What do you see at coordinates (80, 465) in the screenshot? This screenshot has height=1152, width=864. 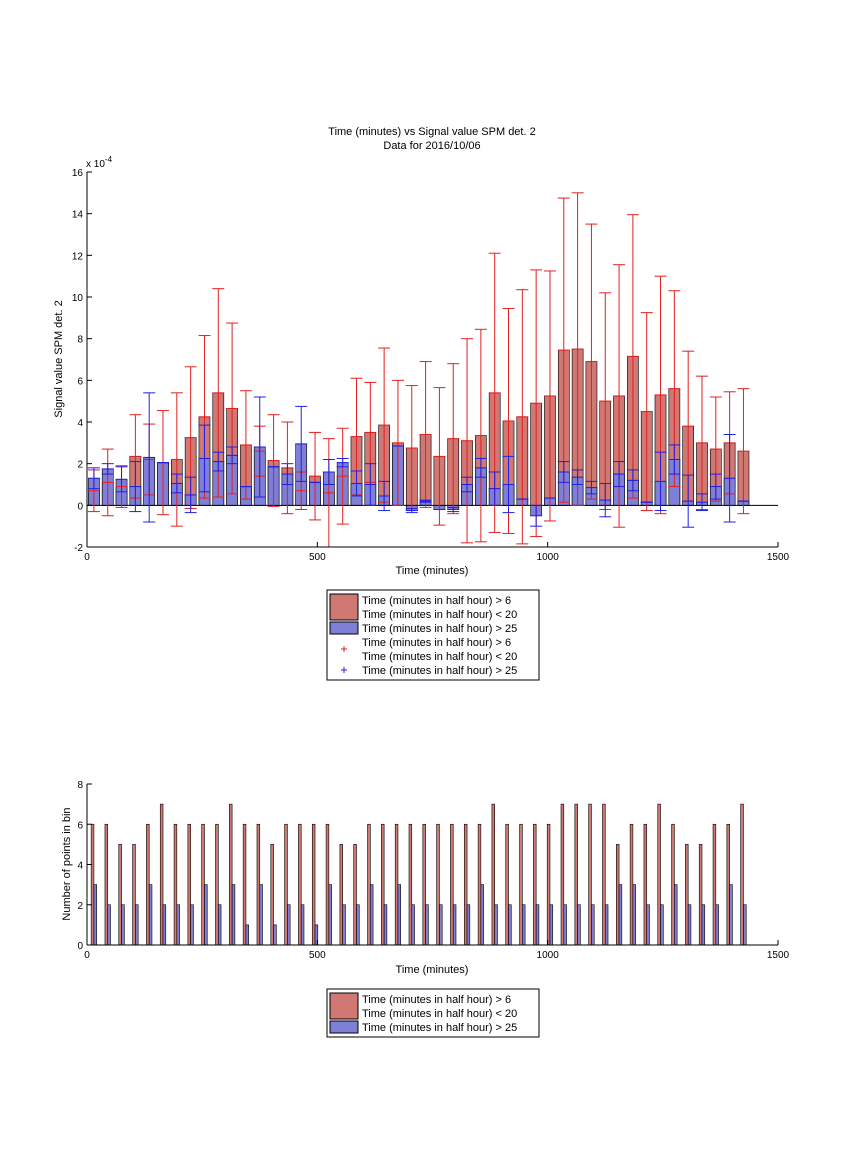 I see `chart1-y-tick-label: 2` at bounding box center [80, 465].